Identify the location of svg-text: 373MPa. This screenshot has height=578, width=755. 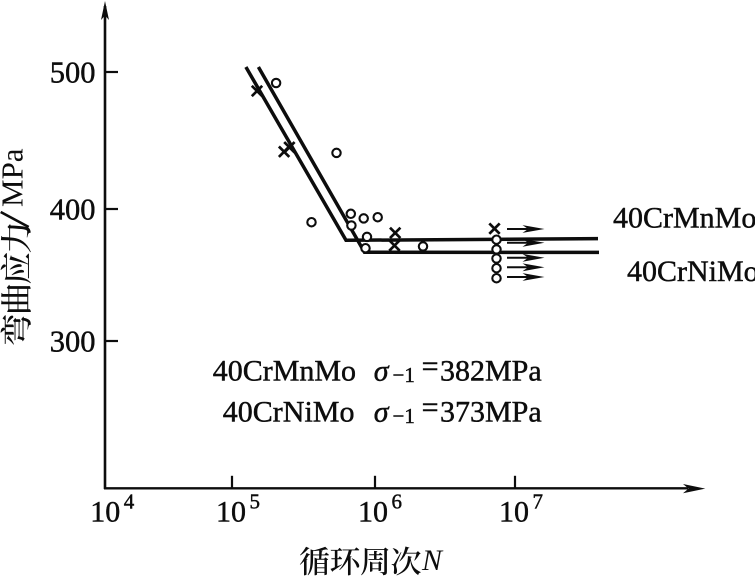
(491, 411).